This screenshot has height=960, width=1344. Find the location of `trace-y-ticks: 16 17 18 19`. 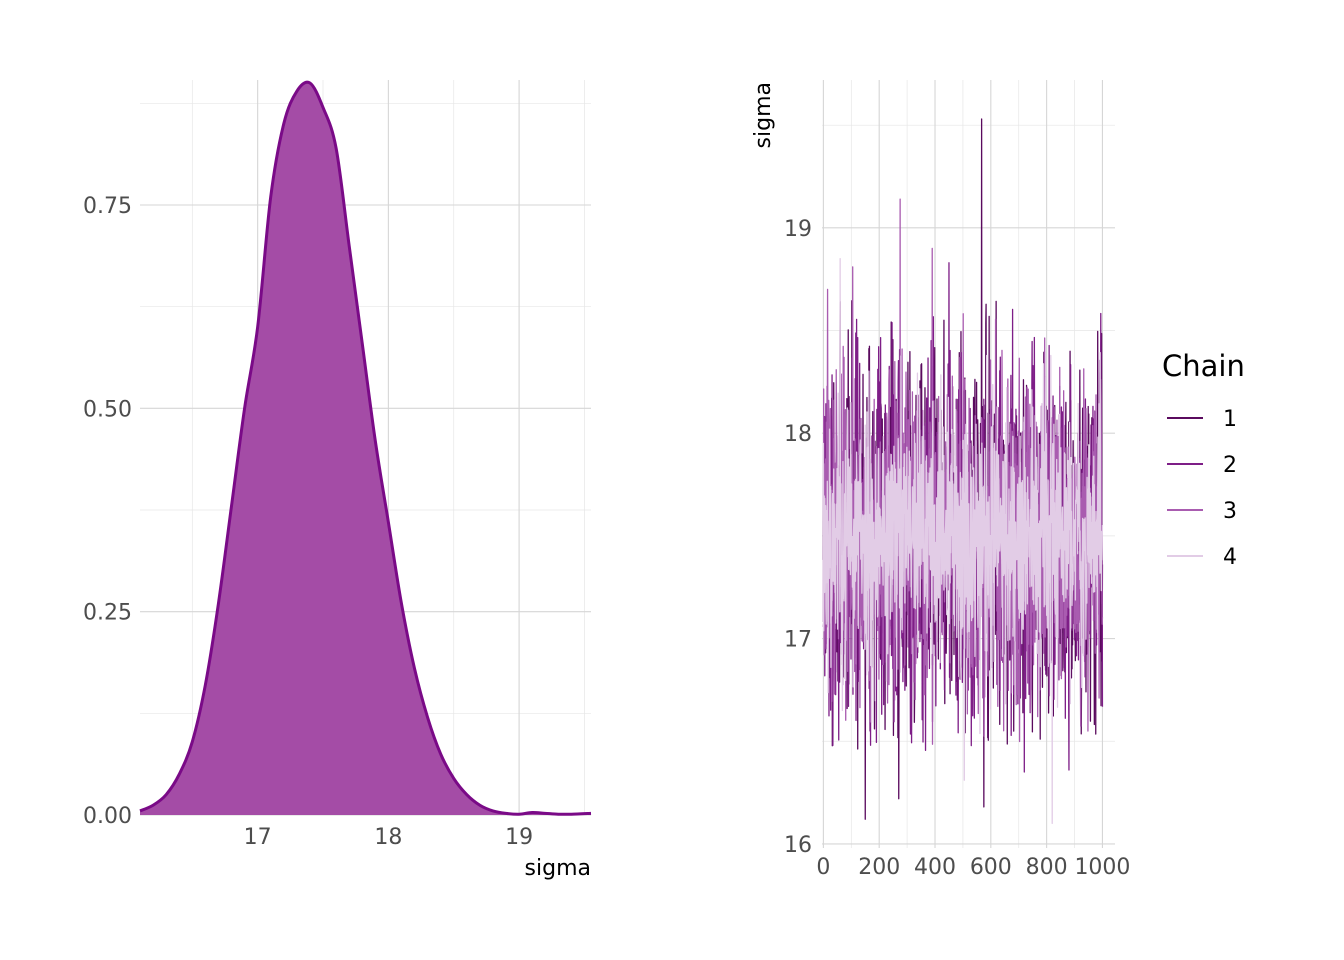

trace-y-ticks: 16 17 18 19 is located at coordinates (798, 537).